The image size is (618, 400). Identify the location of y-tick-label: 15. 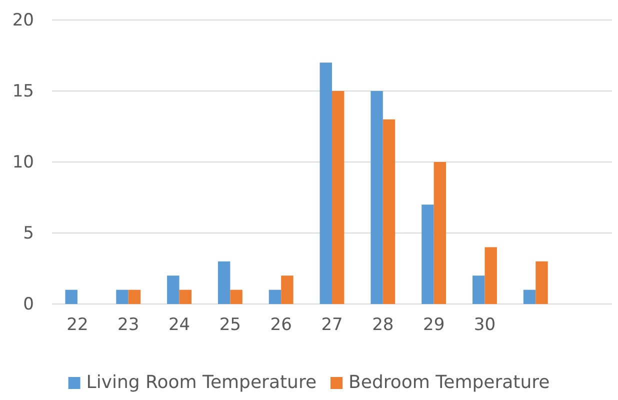
(23, 91).